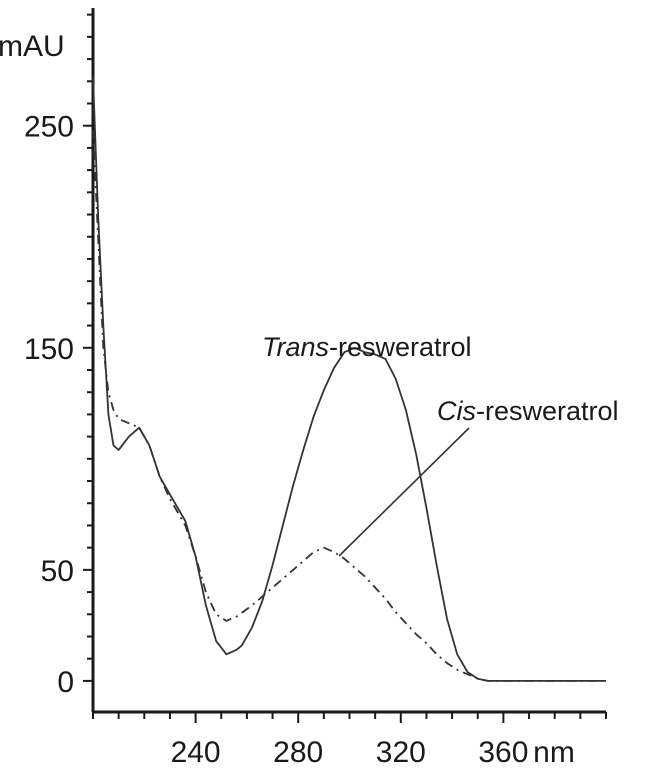  Describe the element at coordinates (503, 752) in the screenshot. I see `x-tick-label: 360` at that location.